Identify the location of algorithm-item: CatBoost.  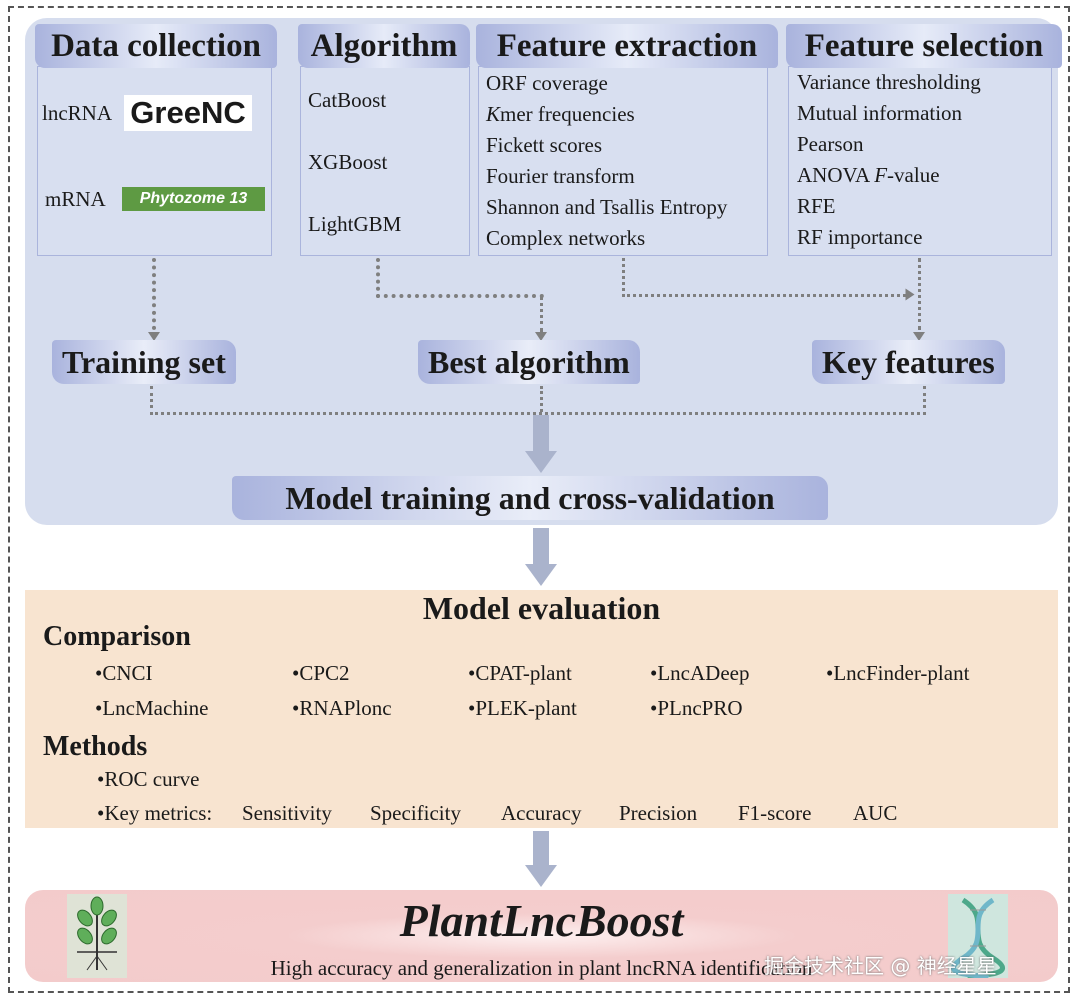
(347, 100).